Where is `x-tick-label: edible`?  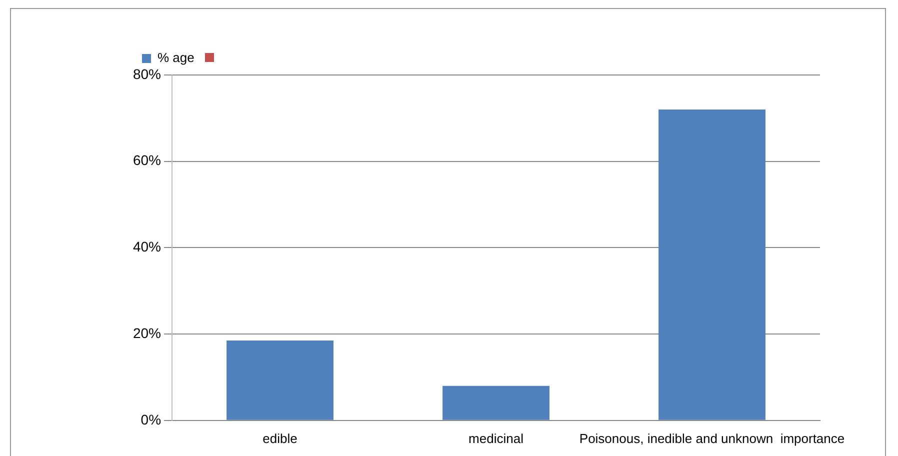
x-tick-label: edible is located at coordinates (280, 438).